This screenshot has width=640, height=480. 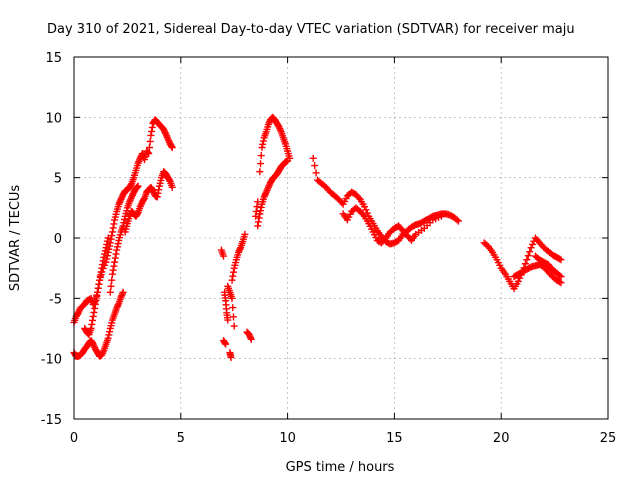 What do you see at coordinates (51, 420) in the screenshot?
I see `y-tick-label: -15` at bounding box center [51, 420].